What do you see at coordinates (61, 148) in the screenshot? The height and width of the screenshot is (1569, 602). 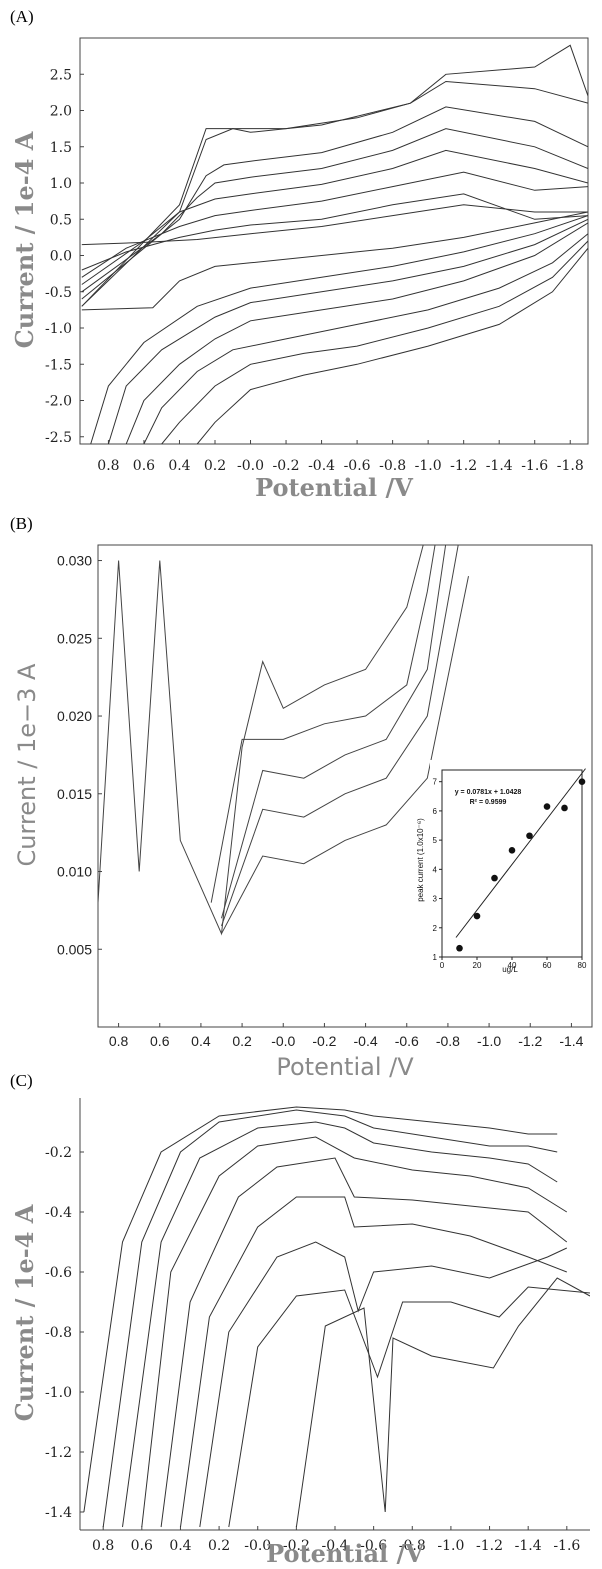 I see `y-tick-label: 1.5` at bounding box center [61, 148].